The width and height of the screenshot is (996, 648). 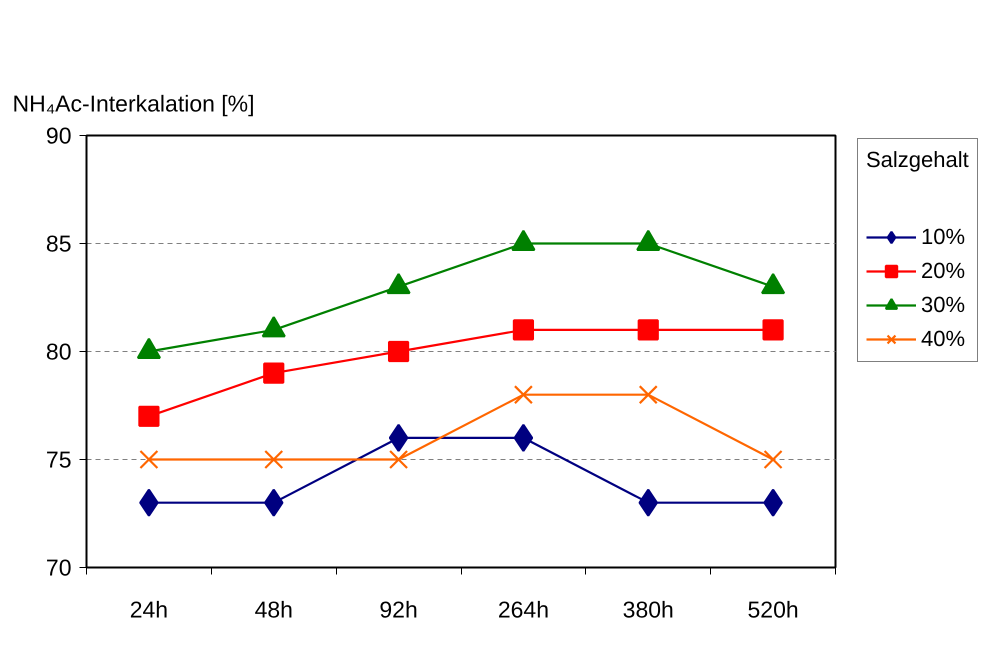 I want to click on legend-title: Salzgehalt, so click(x=917, y=160).